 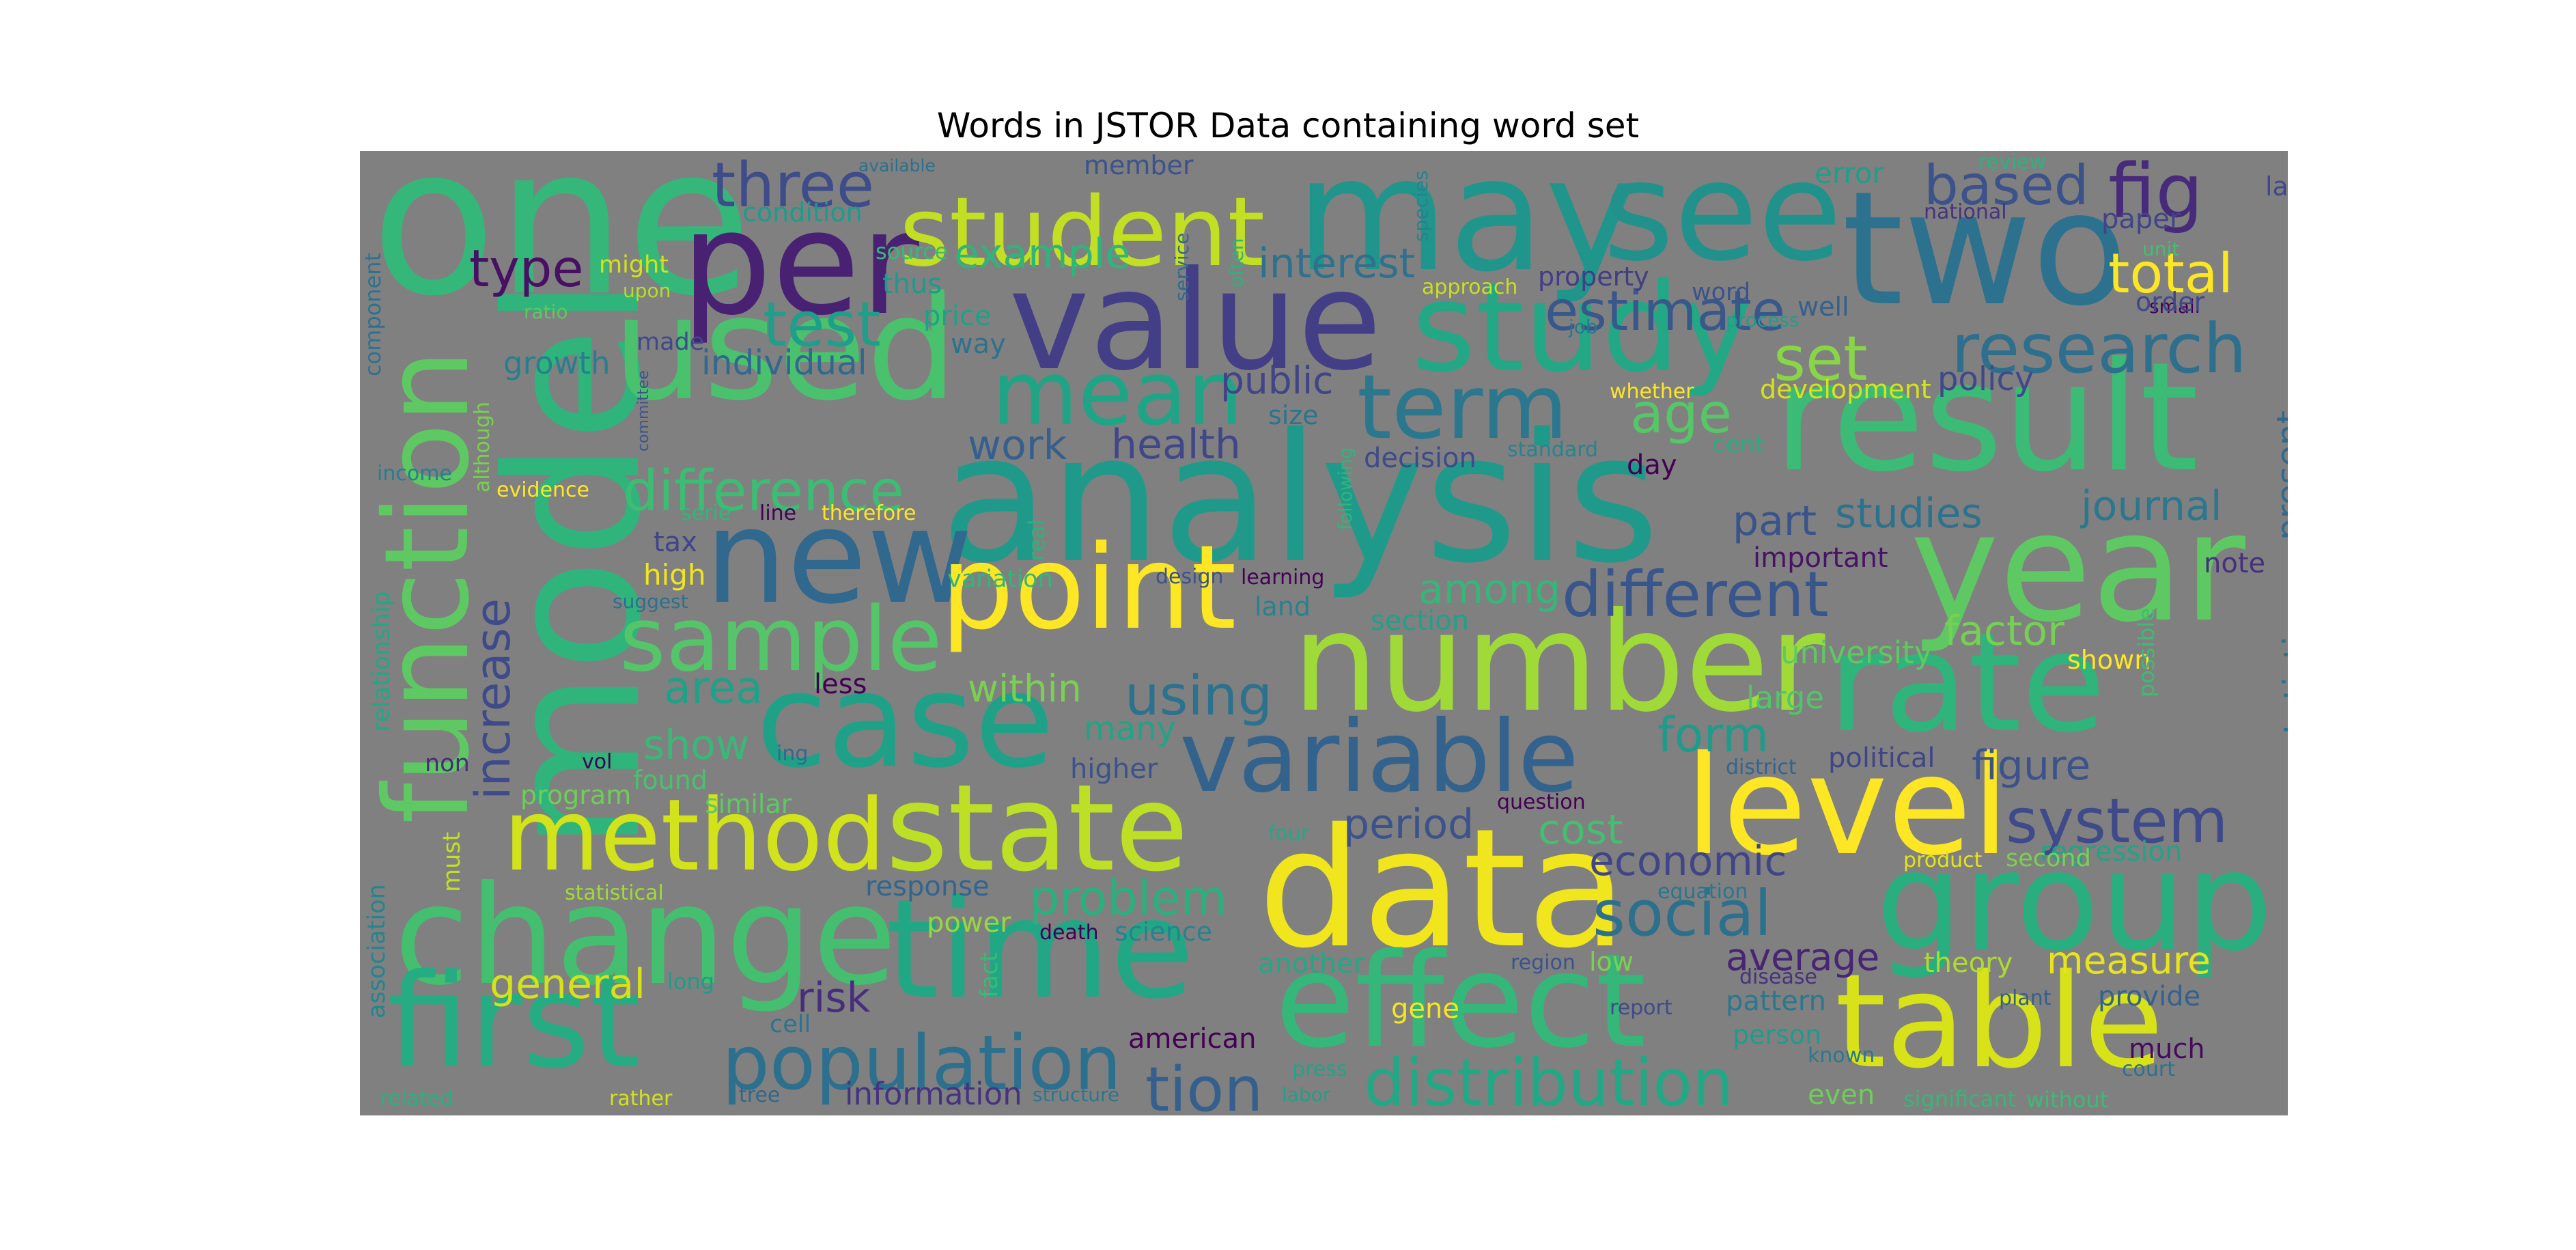 I want to click on word-year: year, so click(x=2077, y=567).